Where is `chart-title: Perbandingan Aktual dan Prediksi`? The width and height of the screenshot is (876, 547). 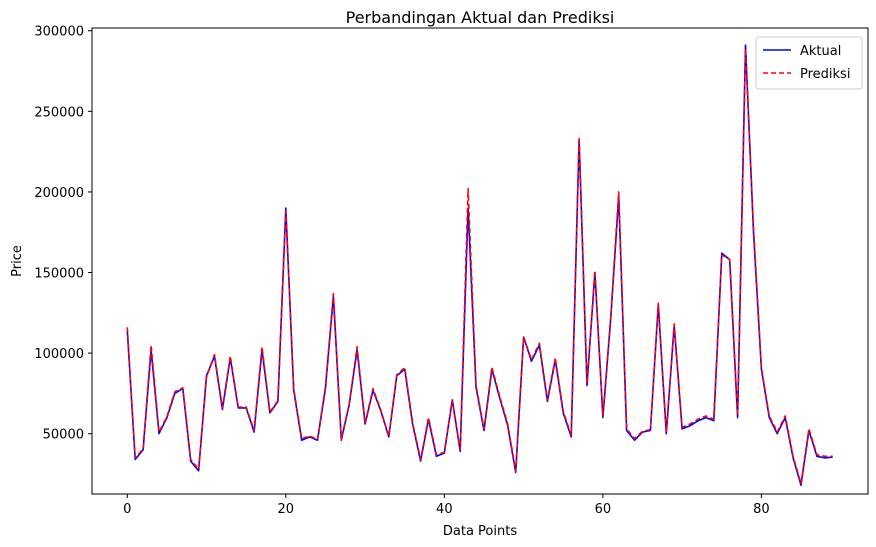
chart-title: Perbandingan Aktual dan Prediksi is located at coordinates (480, 17).